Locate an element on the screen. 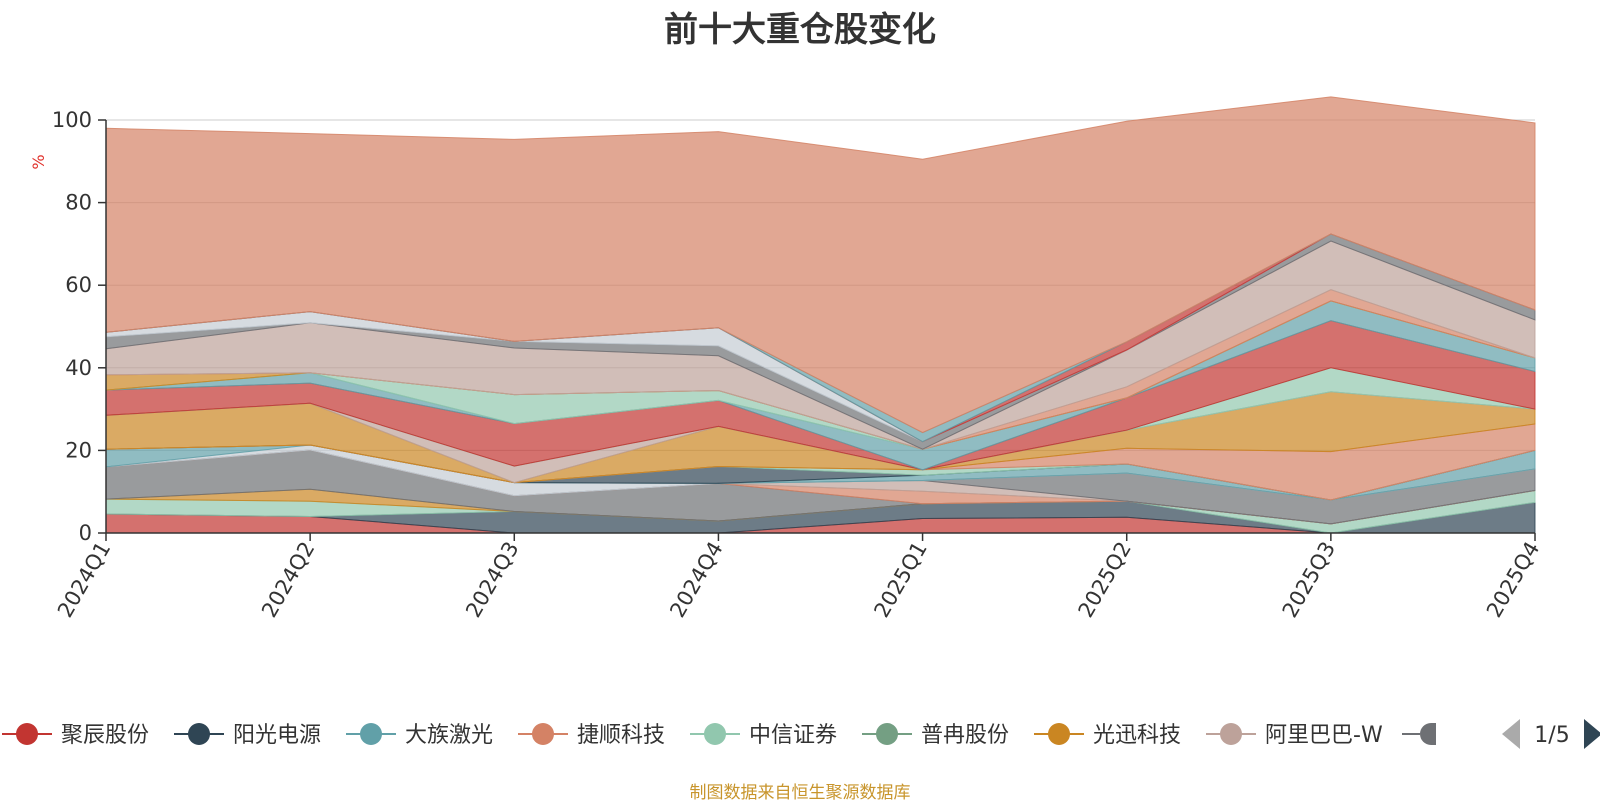  legend-item: 捷顺科技 is located at coordinates (591, 735).